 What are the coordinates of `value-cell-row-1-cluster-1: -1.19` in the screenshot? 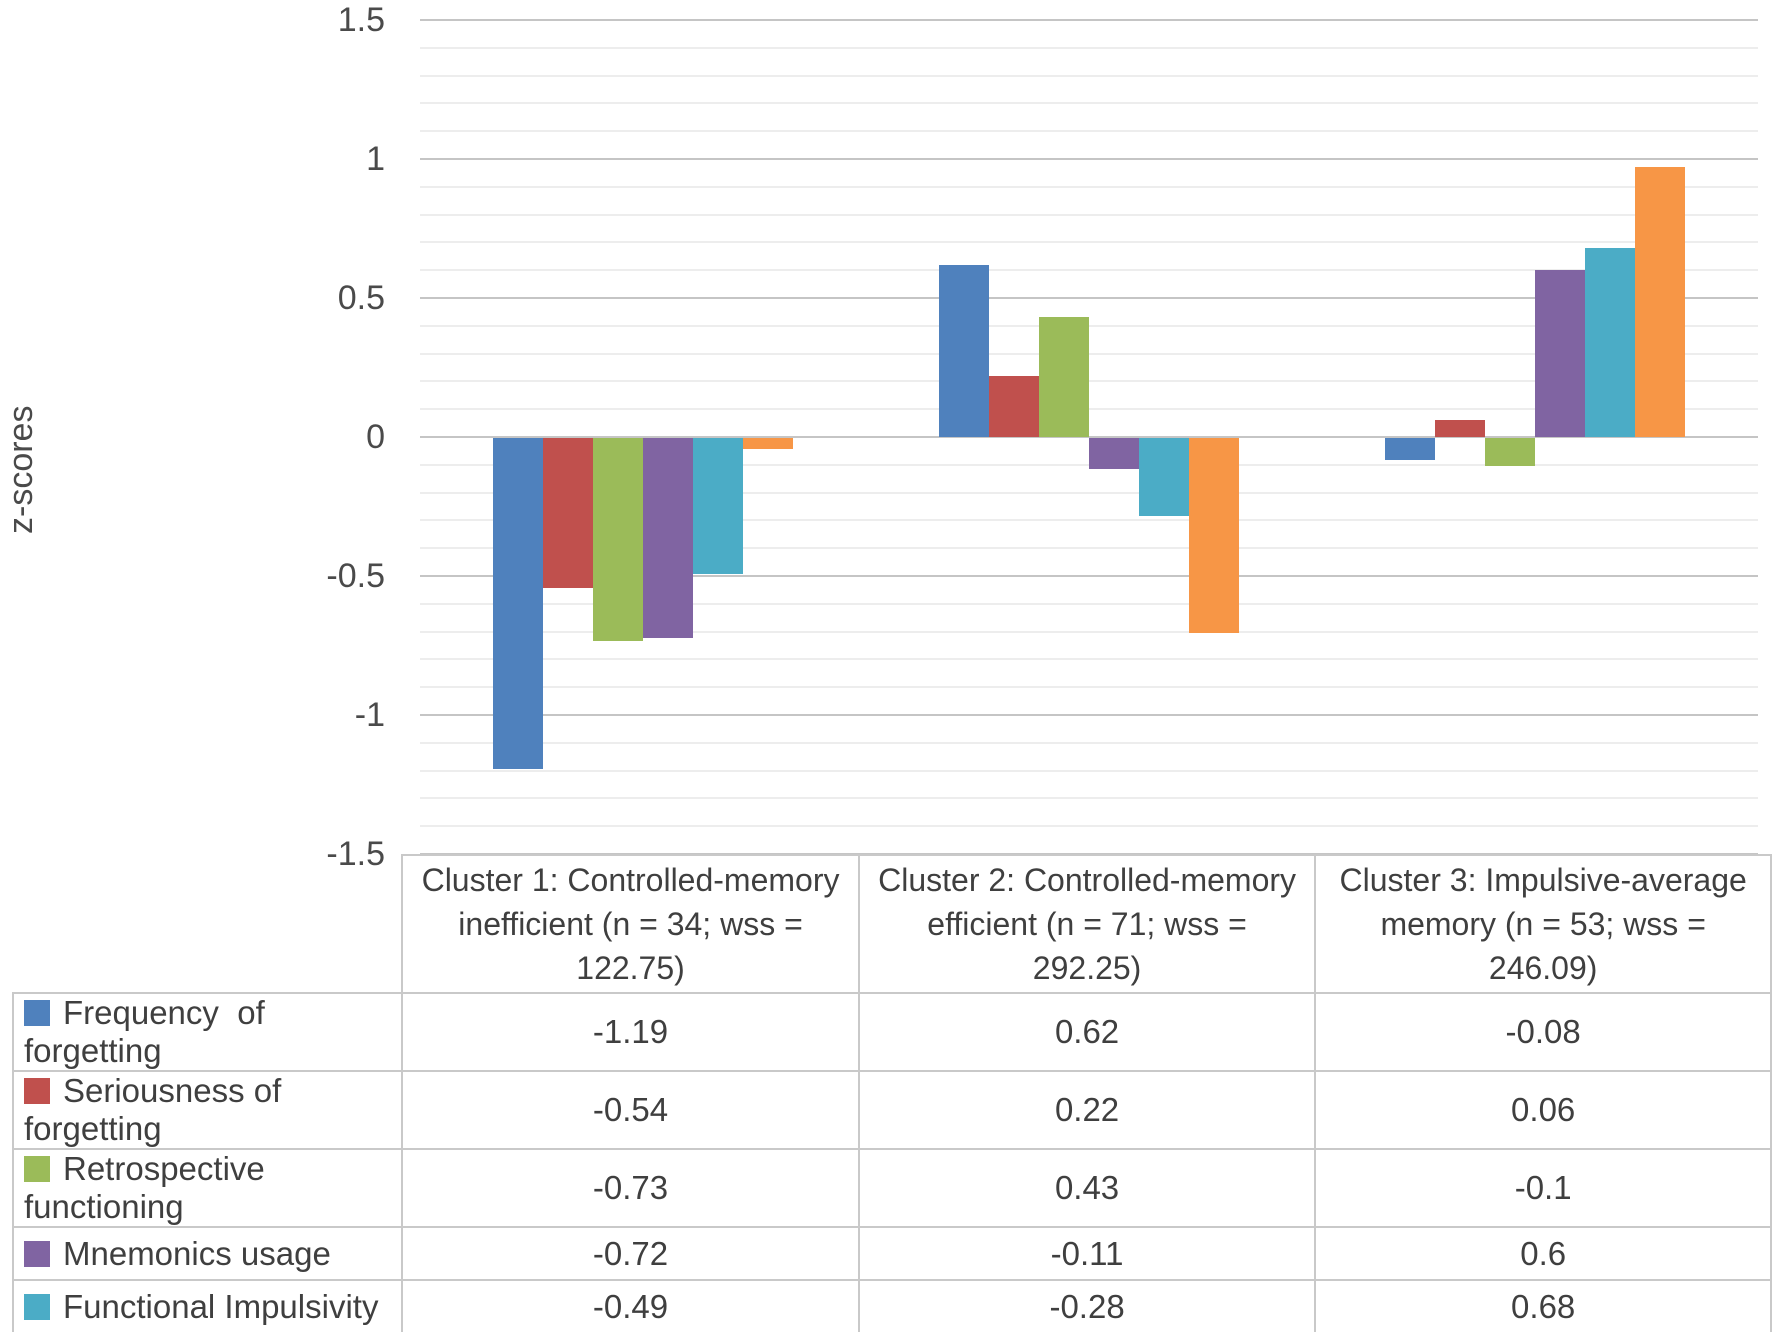 It's located at (630, 1032).